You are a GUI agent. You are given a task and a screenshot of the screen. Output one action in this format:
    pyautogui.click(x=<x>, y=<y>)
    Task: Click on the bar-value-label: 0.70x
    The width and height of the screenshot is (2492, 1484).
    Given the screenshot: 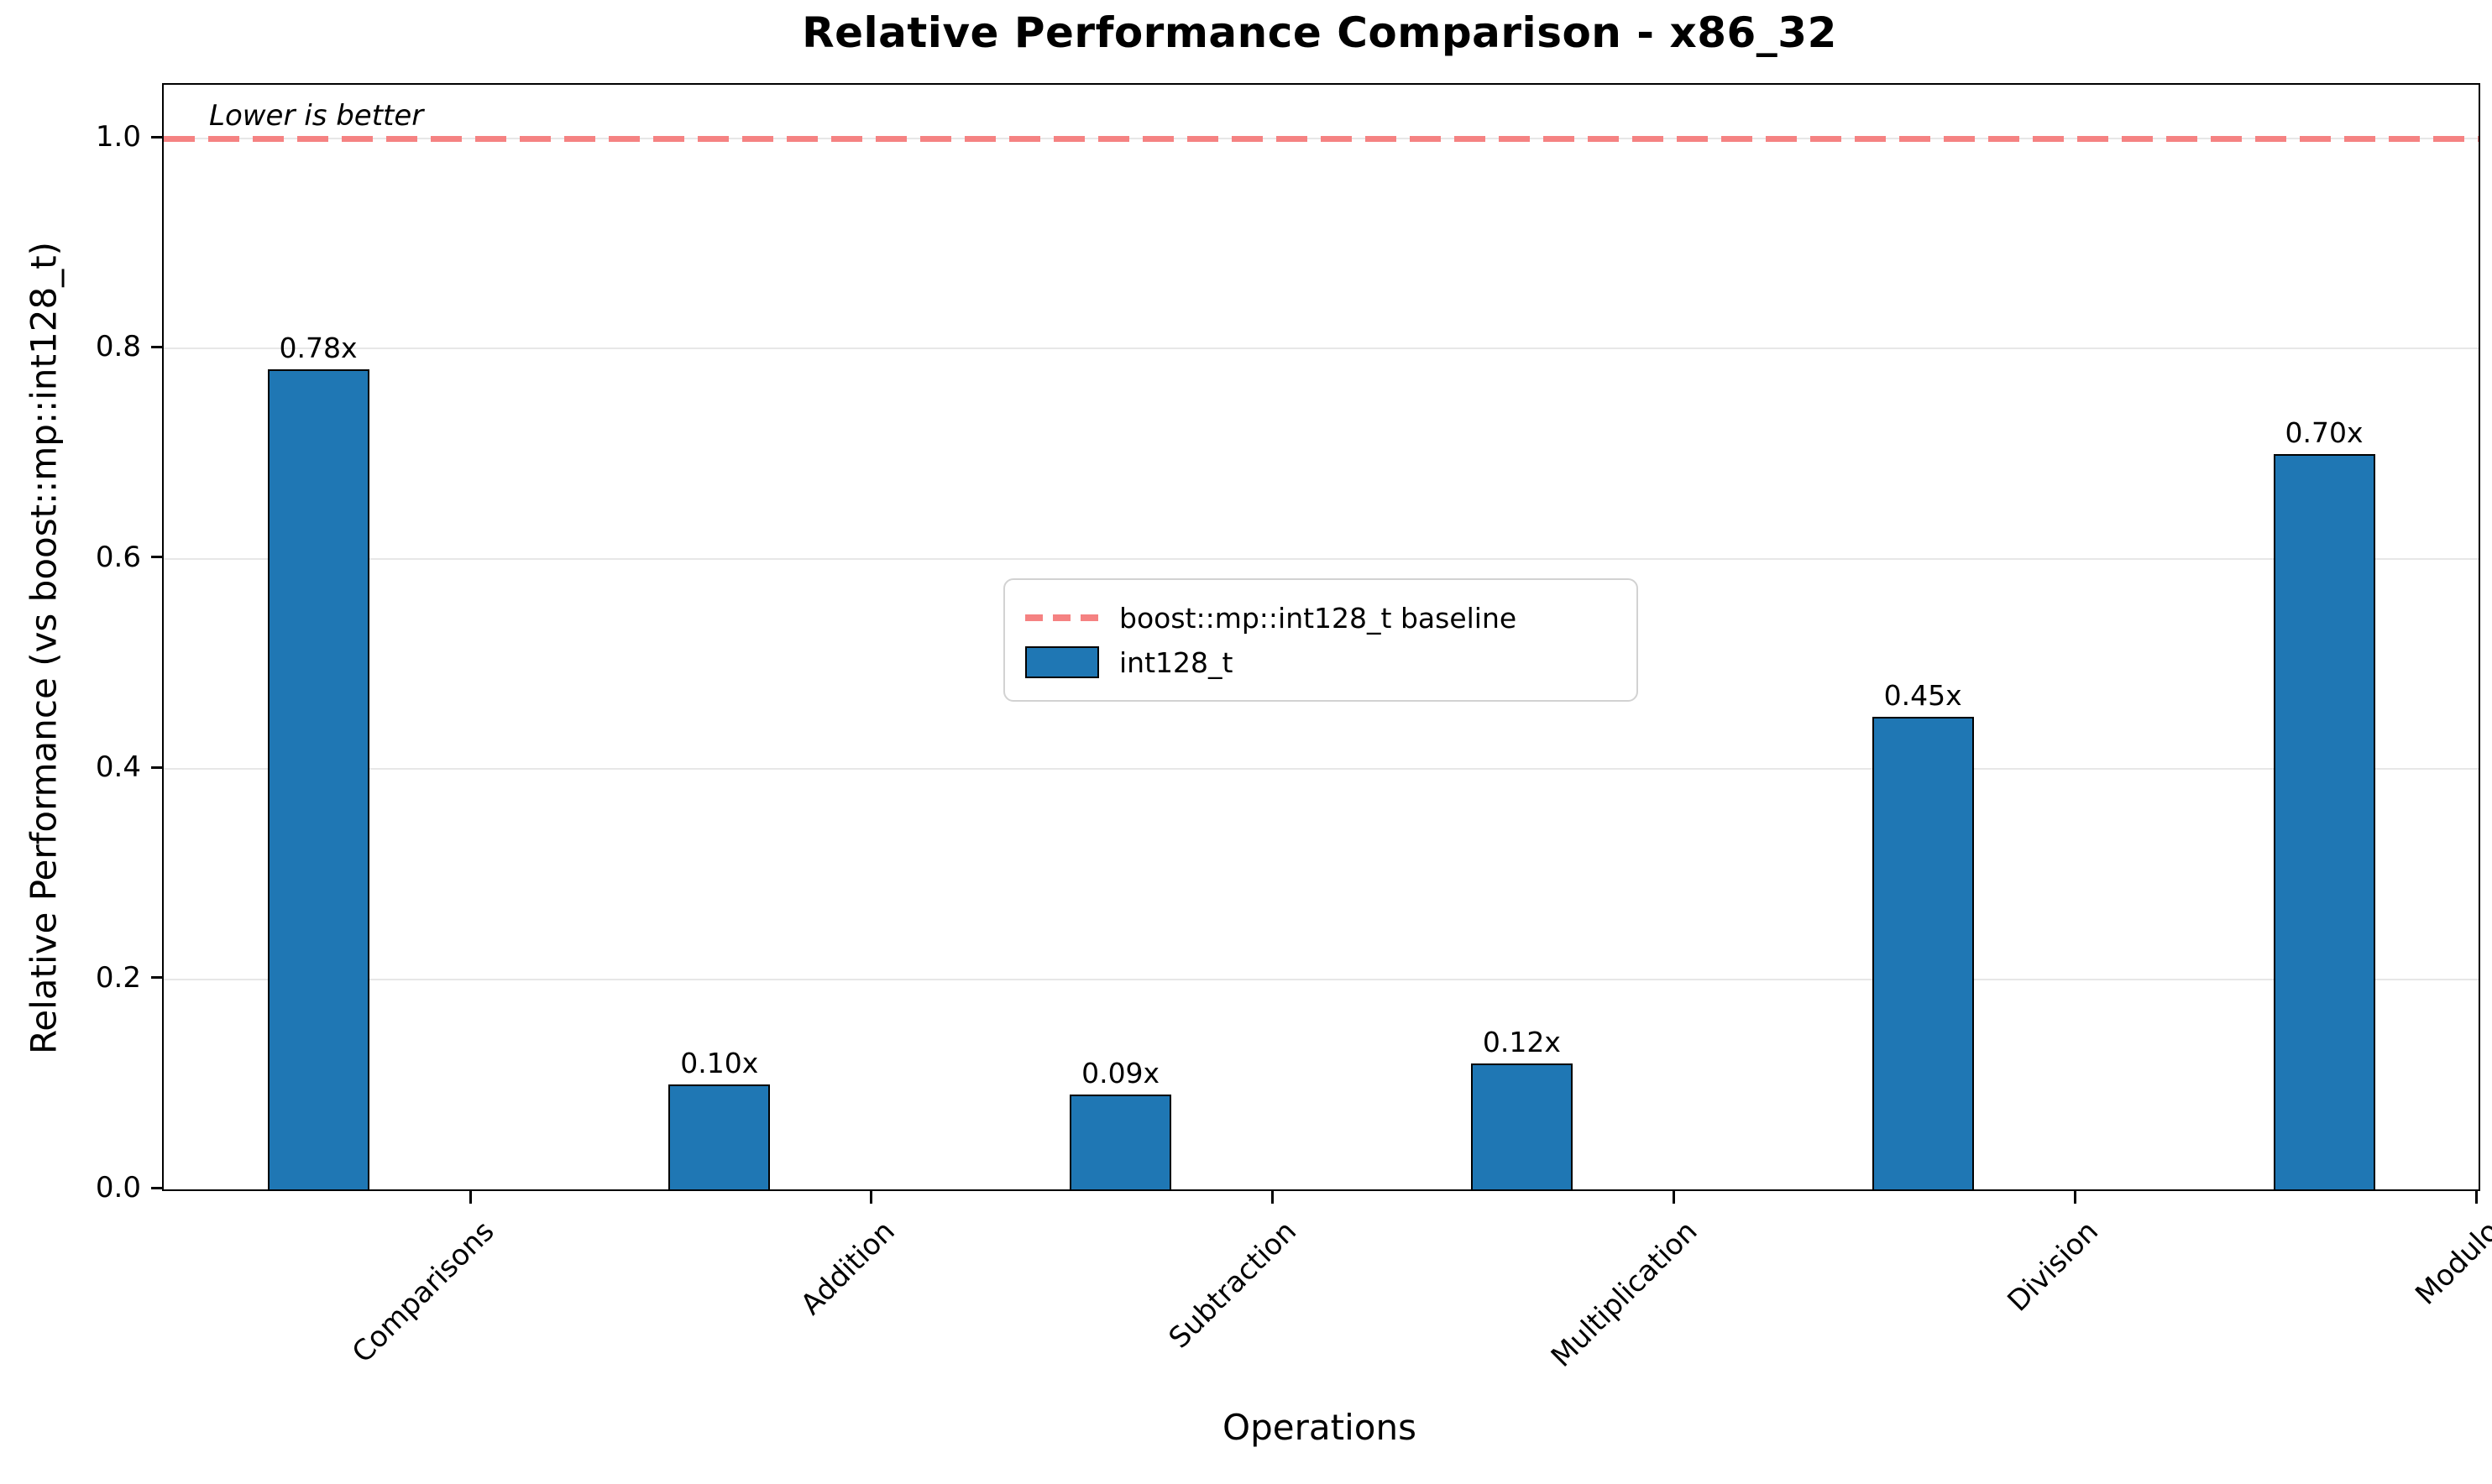 What is the action you would take?
    pyautogui.click(x=2325, y=432)
    